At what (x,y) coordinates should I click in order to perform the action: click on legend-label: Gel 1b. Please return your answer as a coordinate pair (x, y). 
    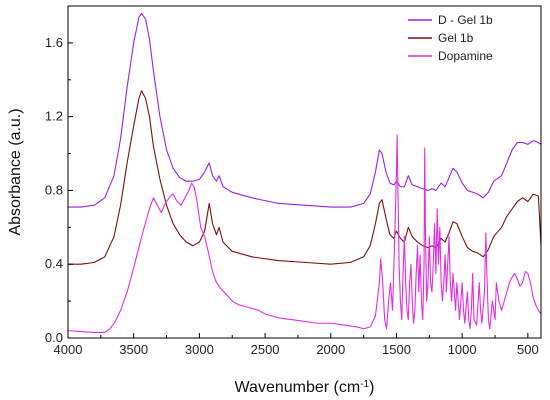
    Looking at the image, I should click on (456, 38).